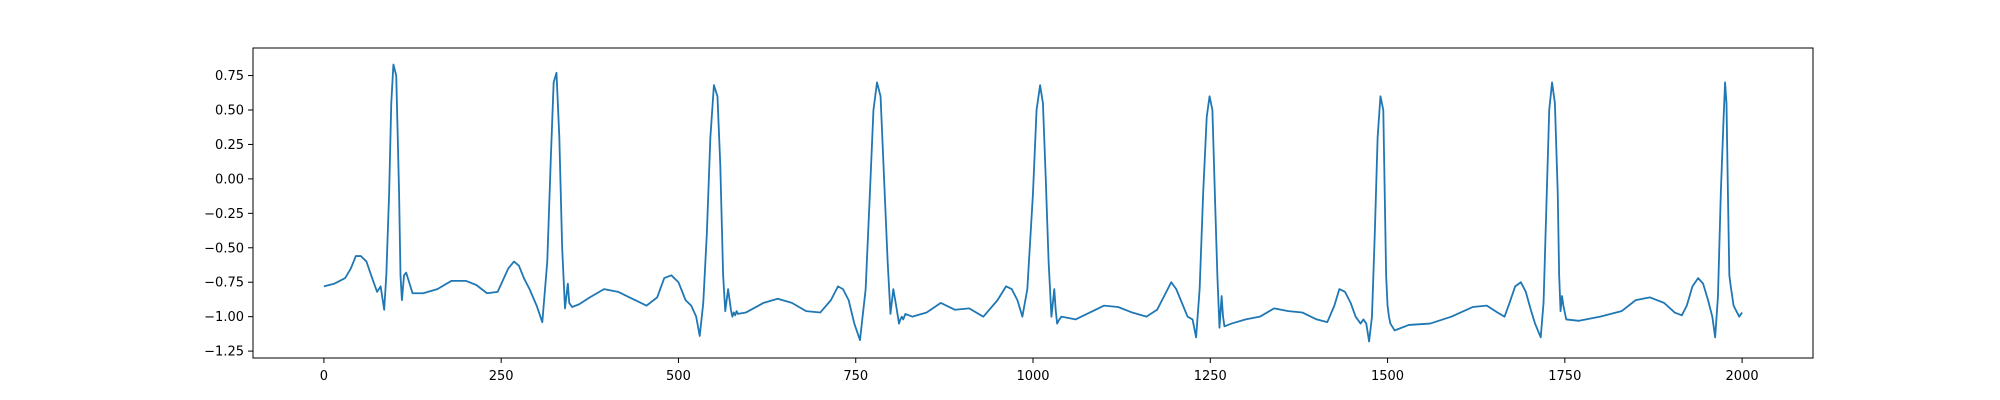  What do you see at coordinates (1387, 376) in the screenshot?
I see `x-tick-label: 1500` at bounding box center [1387, 376].